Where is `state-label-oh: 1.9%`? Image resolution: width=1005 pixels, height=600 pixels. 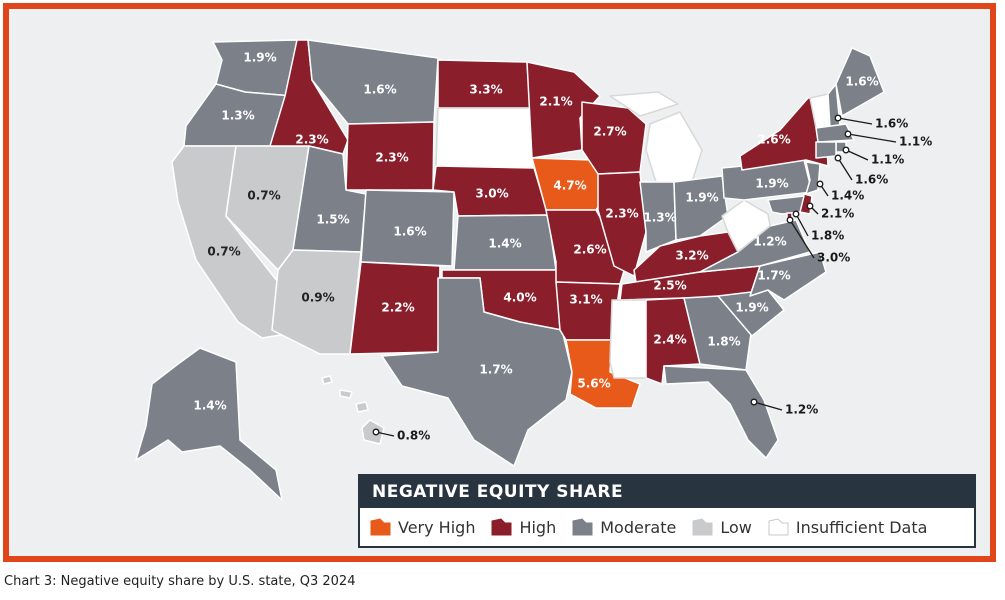
state-label-oh: 1.9% is located at coordinates (701, 198).